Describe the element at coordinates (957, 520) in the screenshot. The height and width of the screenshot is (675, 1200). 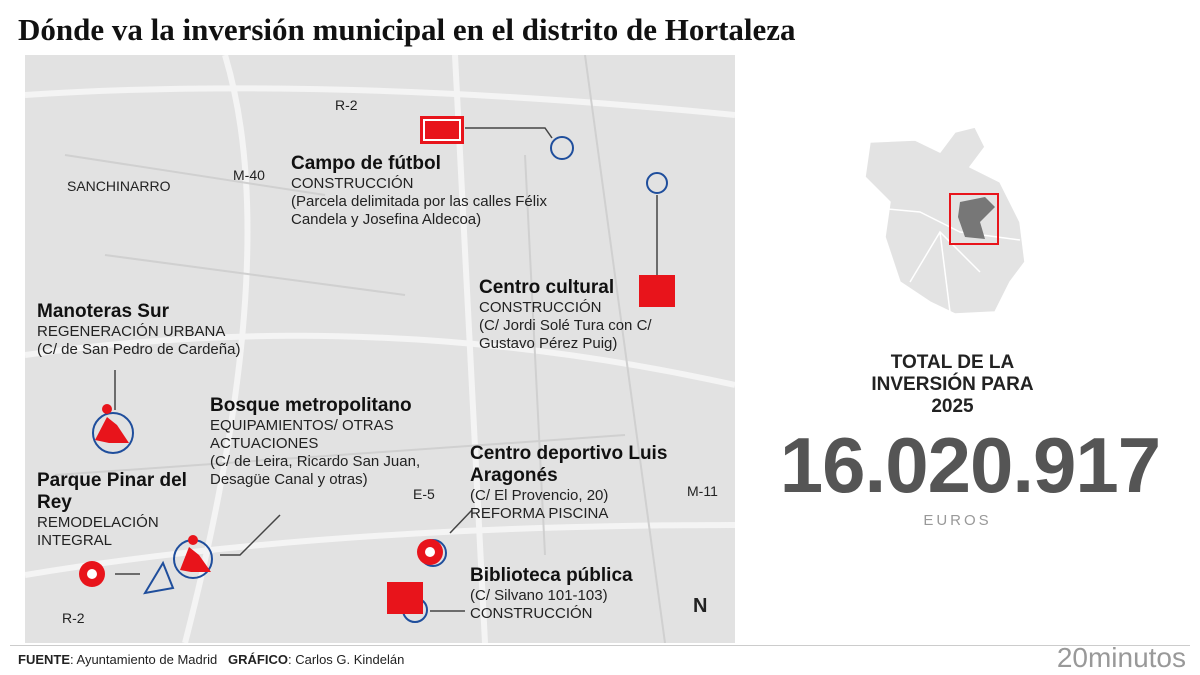
I see `total-unit: EUROS` at that location.